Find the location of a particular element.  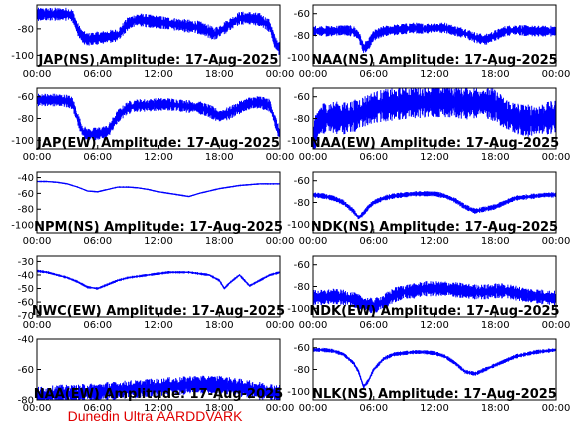

panel-title: NPM(NS) Amplitude: 17-Aug-2025 is located at coordinates (158, 227).